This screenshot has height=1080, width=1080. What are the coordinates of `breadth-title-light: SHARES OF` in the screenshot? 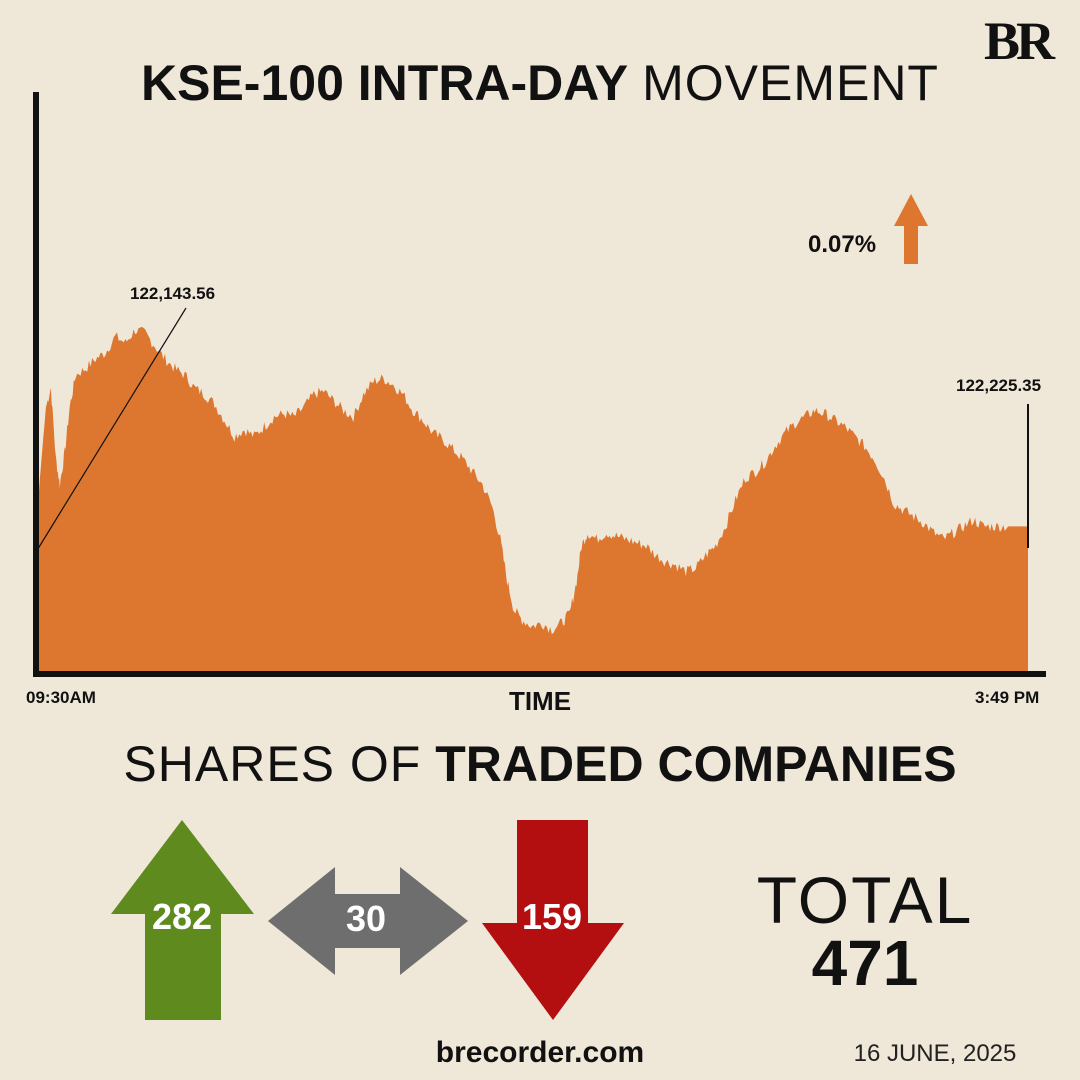 It's located at (272, 764).